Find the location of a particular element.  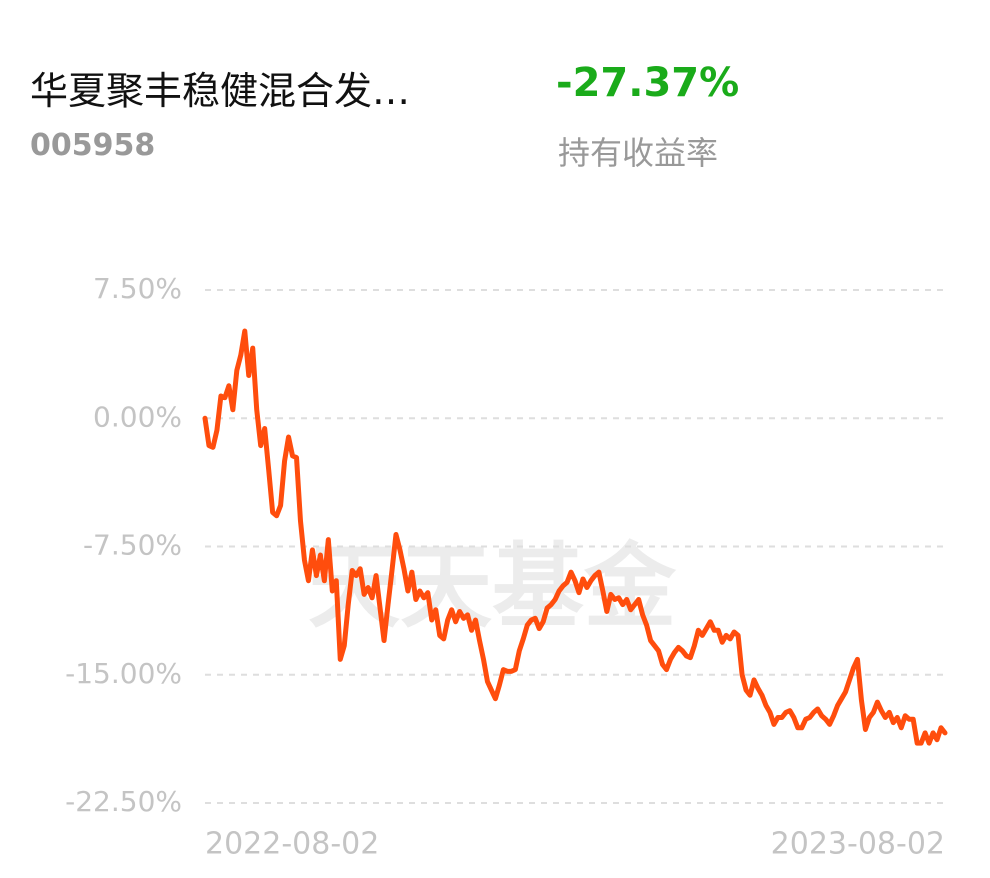

x-tick-label: 2022-08-02 is located at coordinates (292, 844).